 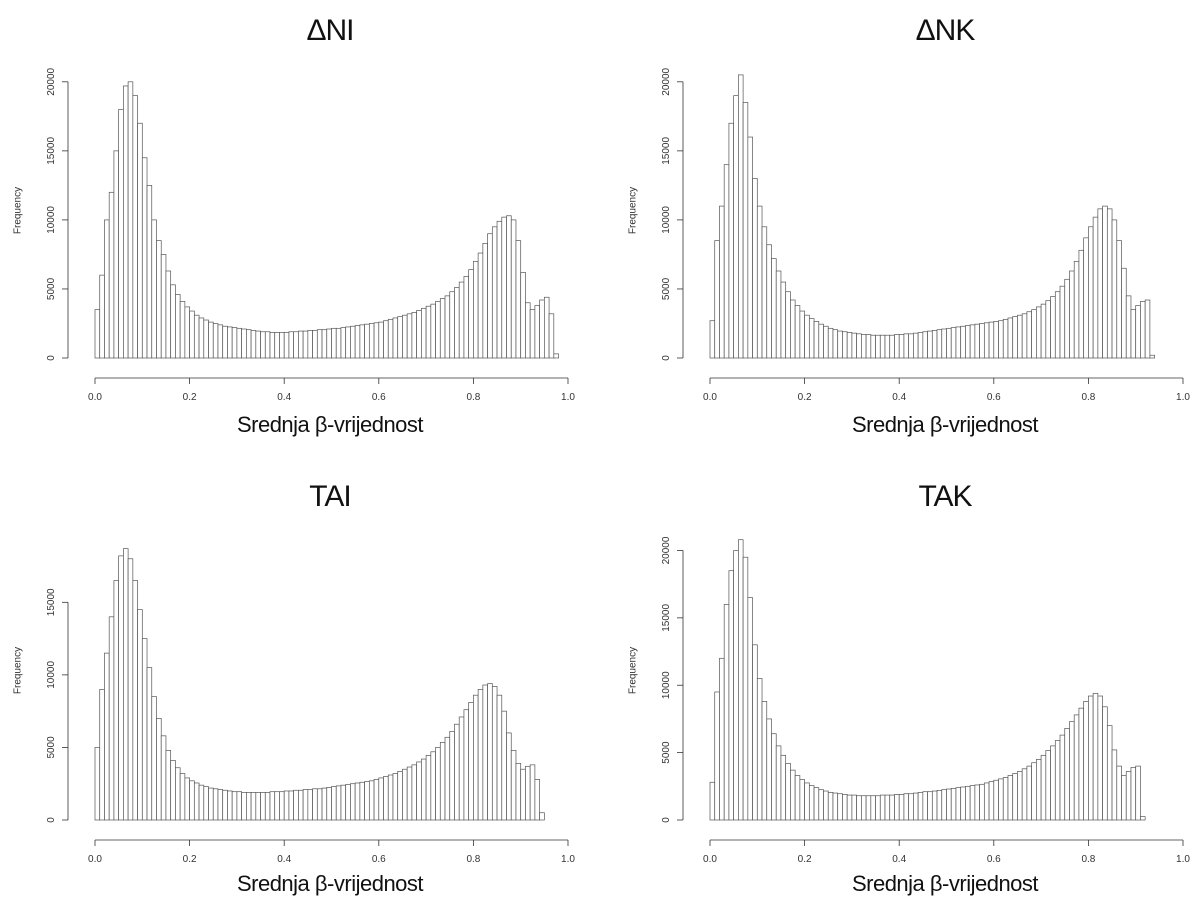 I want to click on x-tick-label: 0.8, so click(x=1088, y=397).